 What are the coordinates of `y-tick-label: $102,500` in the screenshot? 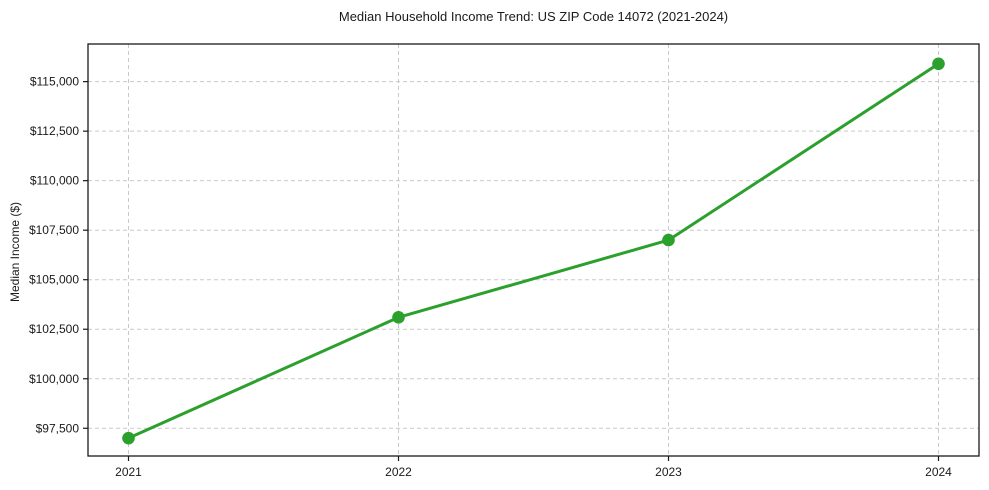 It's located at (54, 329).